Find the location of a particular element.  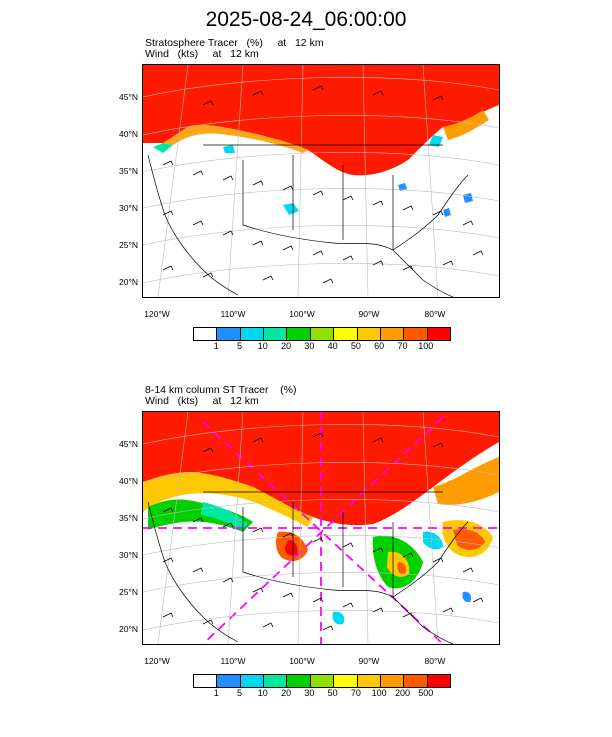

p2-lon-110: 110°W is located at coordinates (233, 661).